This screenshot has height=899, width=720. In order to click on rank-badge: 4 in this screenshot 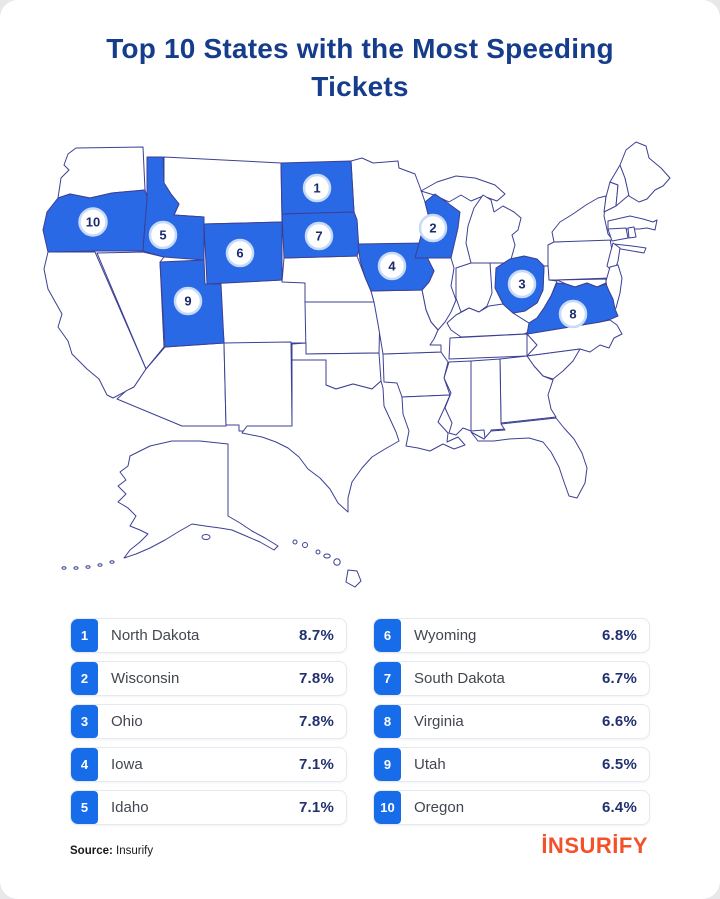, I will do `click(84, 764)`.